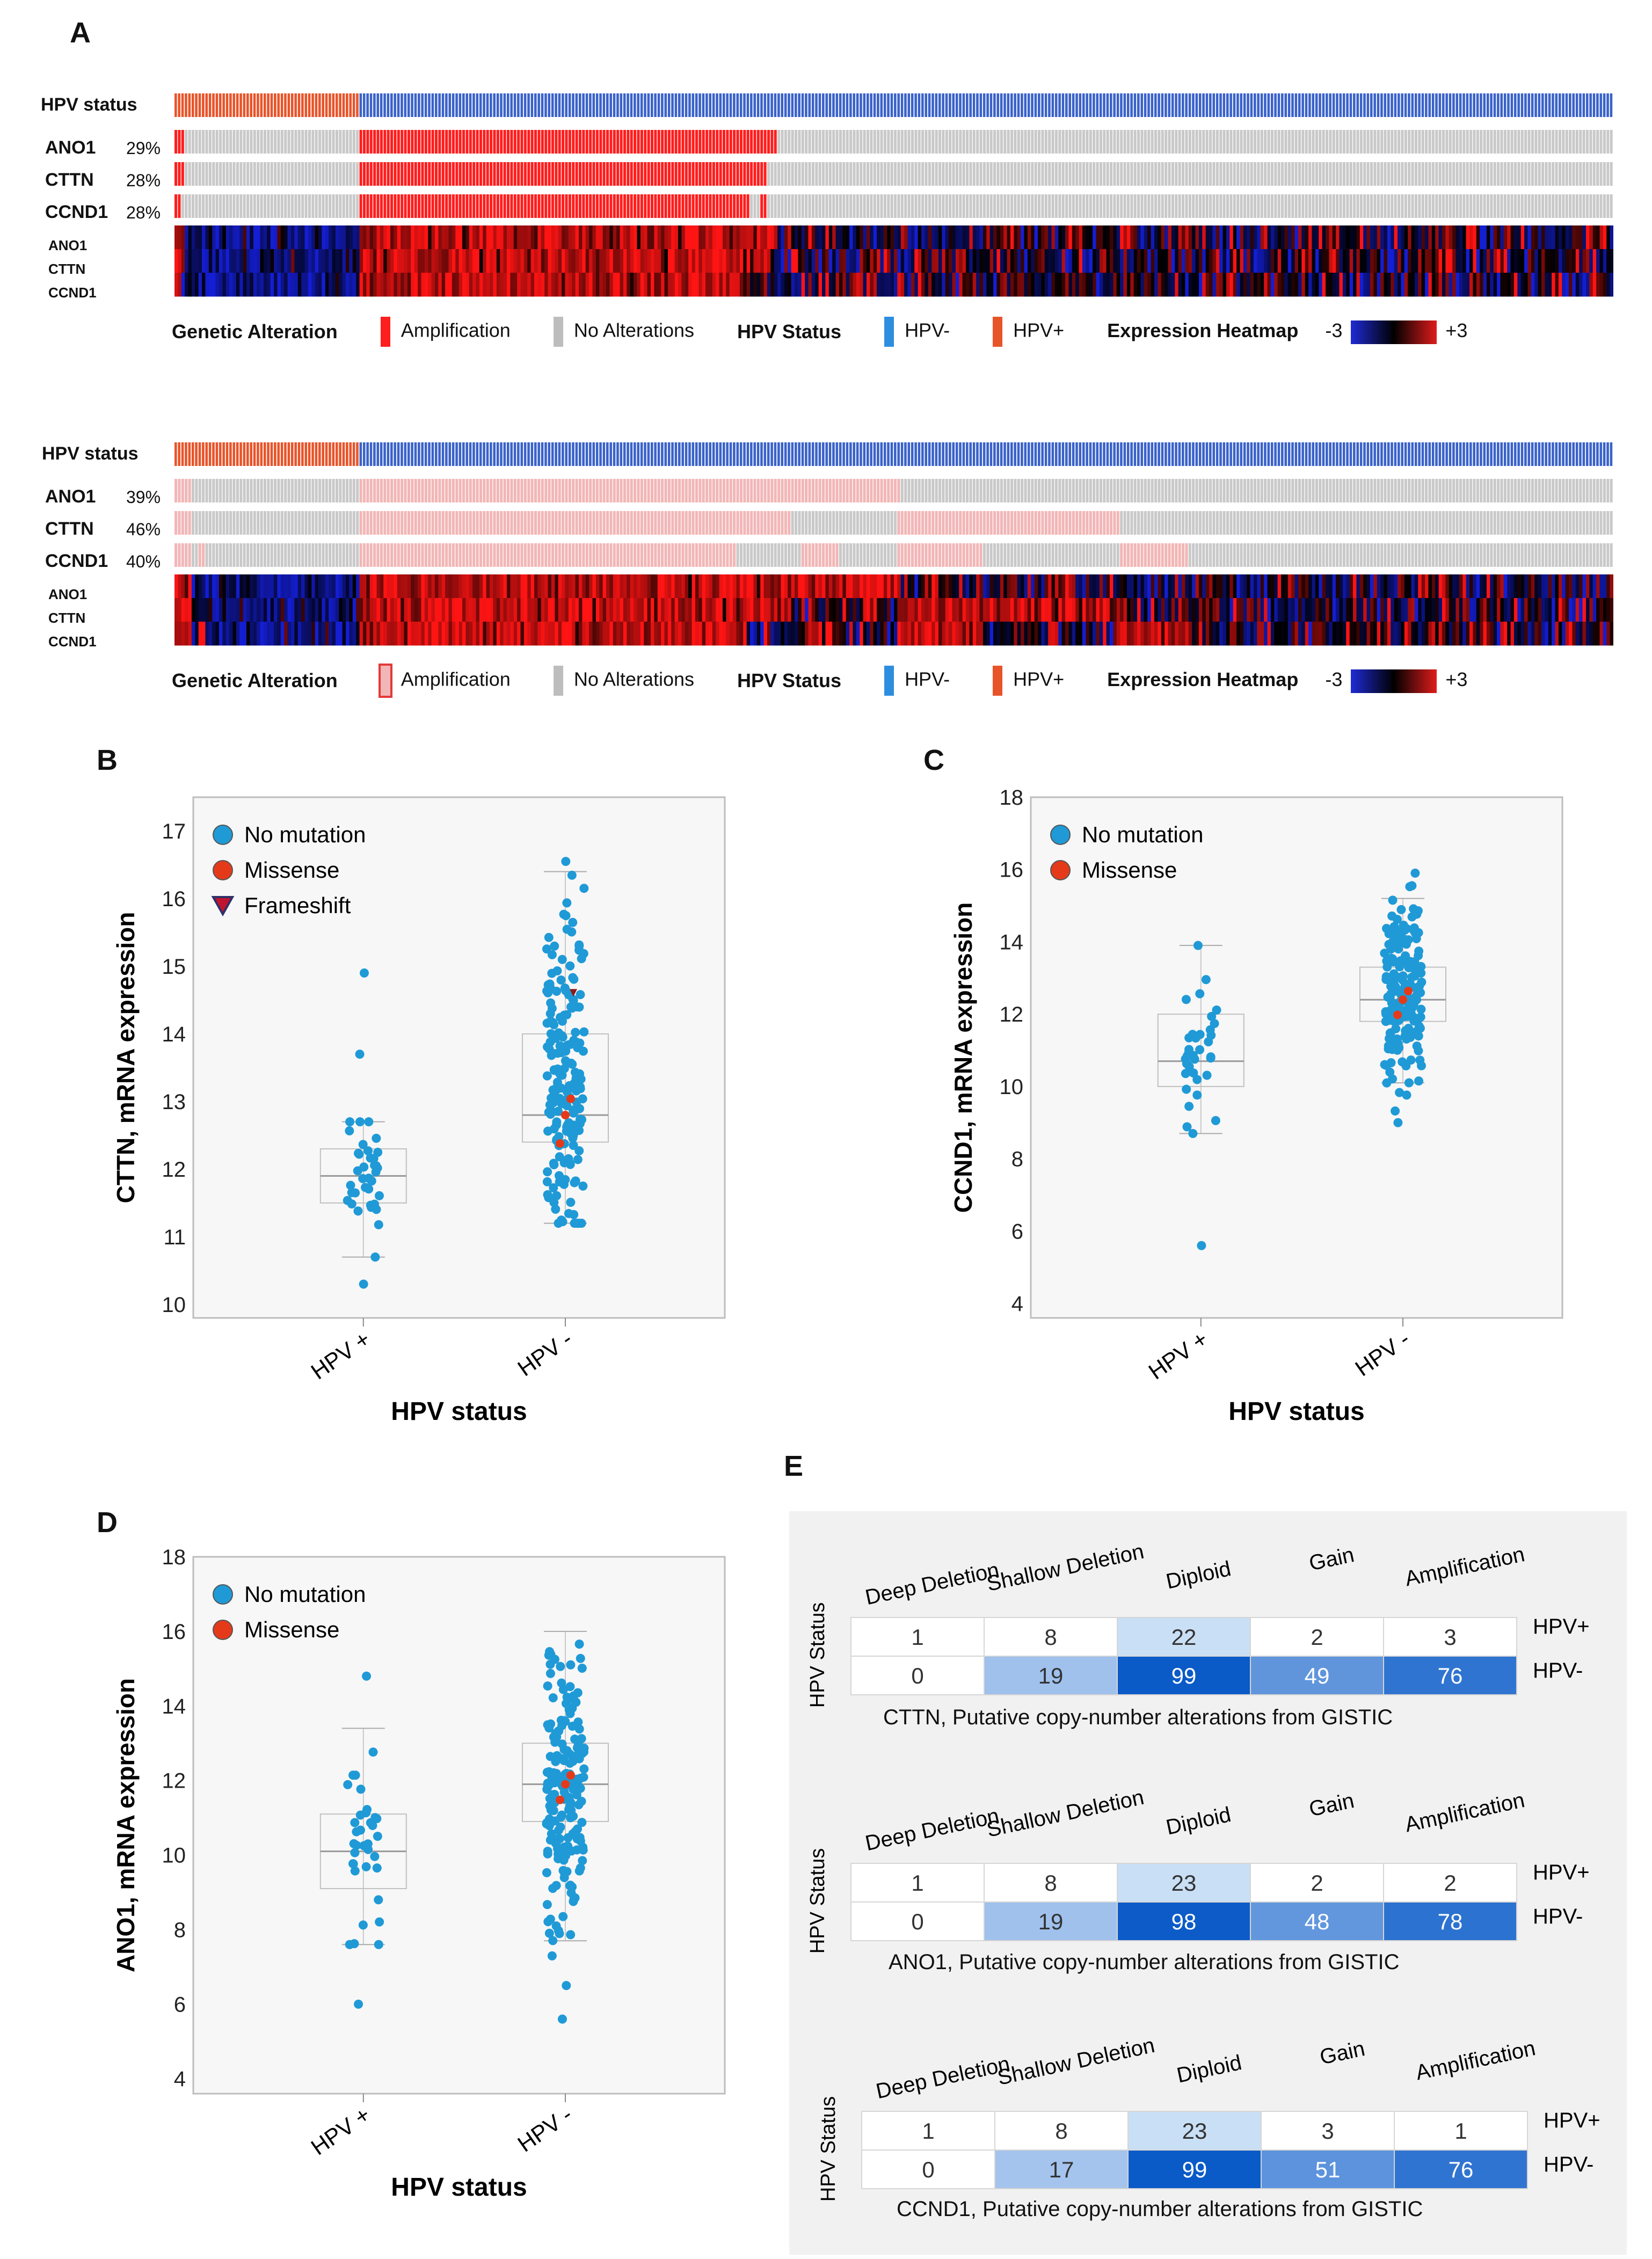 The width and height of the screenshot is (1652, 2259). Describe the element at coordinates (174, 1557) in the screenshot. I see `y-tick-label: 18` at that location.